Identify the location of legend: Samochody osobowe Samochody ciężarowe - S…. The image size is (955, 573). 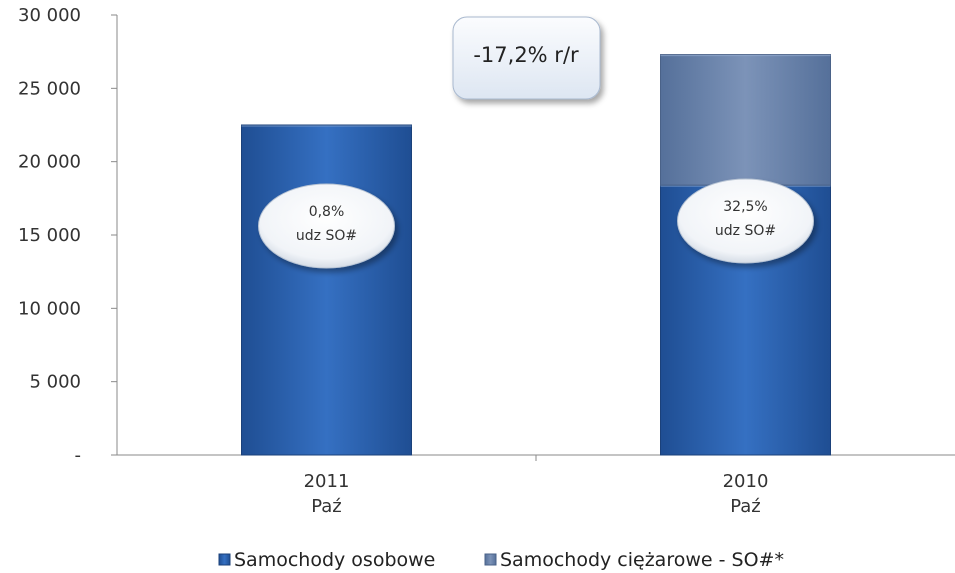
(501, 560).